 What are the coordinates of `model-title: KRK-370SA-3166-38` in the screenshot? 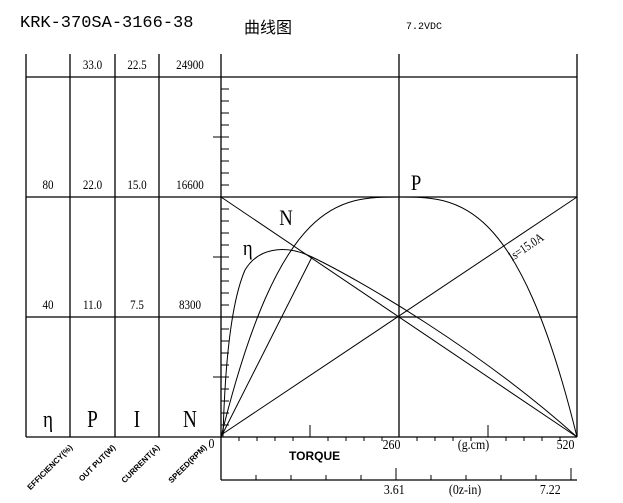 It's located at (107, 23).